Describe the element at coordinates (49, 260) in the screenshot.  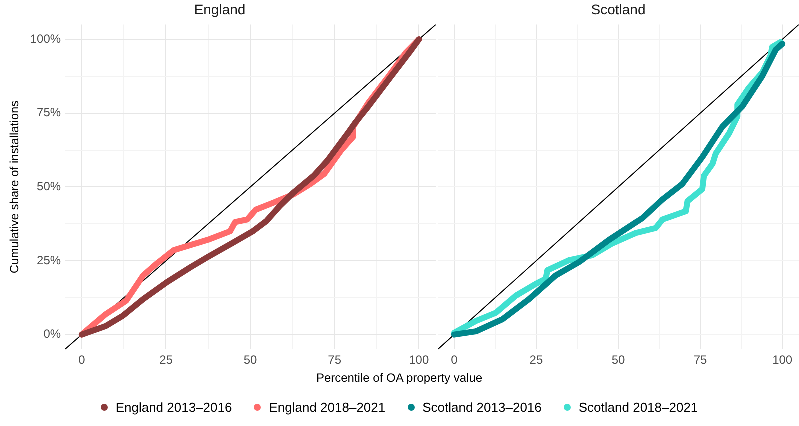
I see `y-tick-label: 25%` at that location.